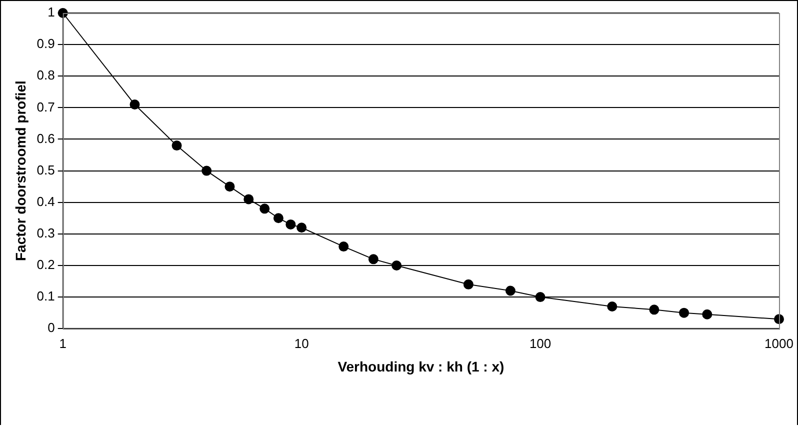 The width and height of the screenshot is (798, 426). Describe the element at coordinates (421, 366) in the screenshot. I see `x-axis-title: Verhouding kv : kh (1 : x)` at that location.